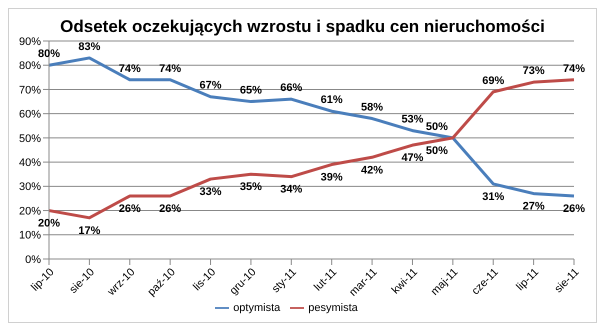 This screenshot has width=603, height=329. What do you see at coordinates (372, 170) in the screenshot?
I see `data-label: 42%` at bounding box center [372, 170].